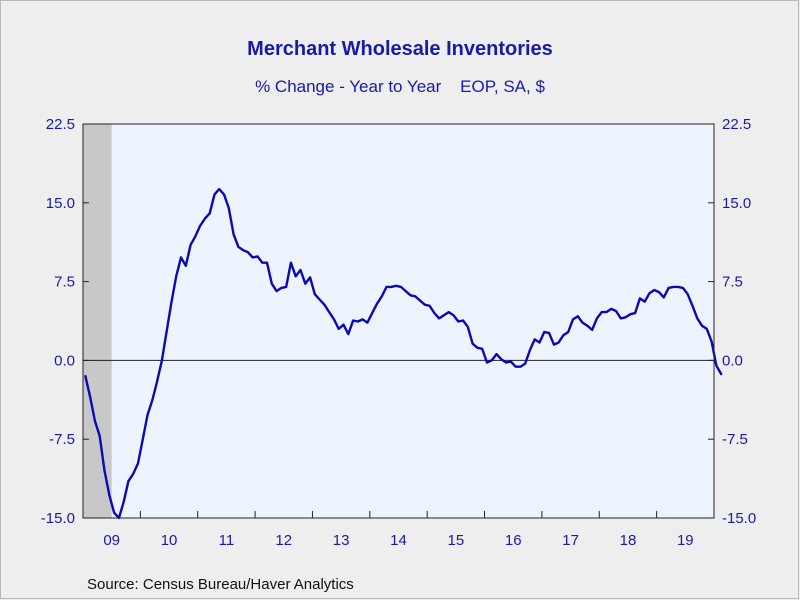  What do you see at coordinates (685, 540) in the screenshot?
I see `x-tick-label: 19` at bounding box center [685, 540].